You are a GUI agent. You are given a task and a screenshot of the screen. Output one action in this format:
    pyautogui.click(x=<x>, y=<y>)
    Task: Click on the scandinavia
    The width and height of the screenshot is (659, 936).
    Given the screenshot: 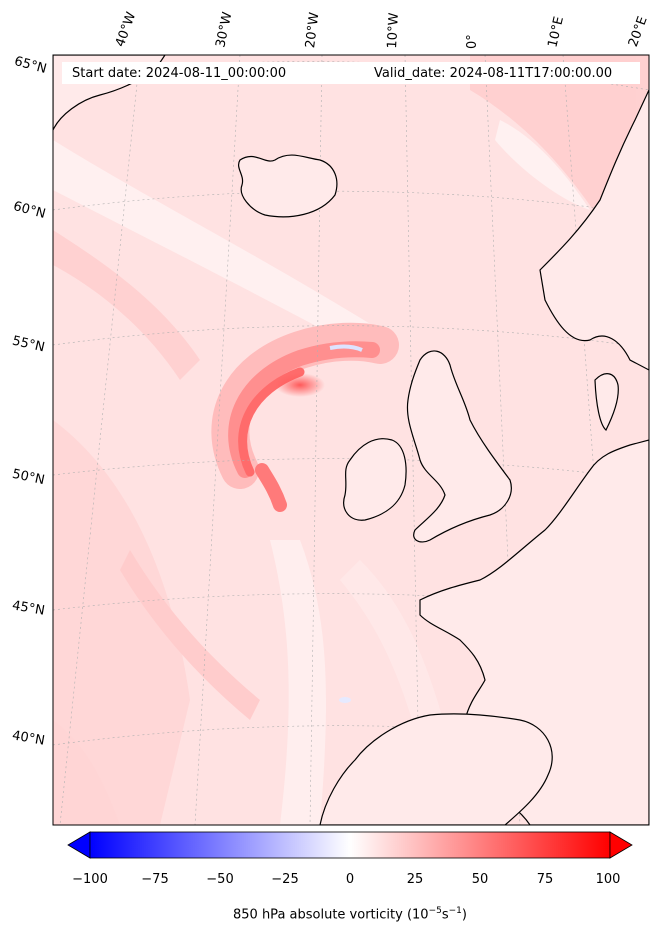 What is the action you would take?
    pyautogui.click(x=594, y=230)
    